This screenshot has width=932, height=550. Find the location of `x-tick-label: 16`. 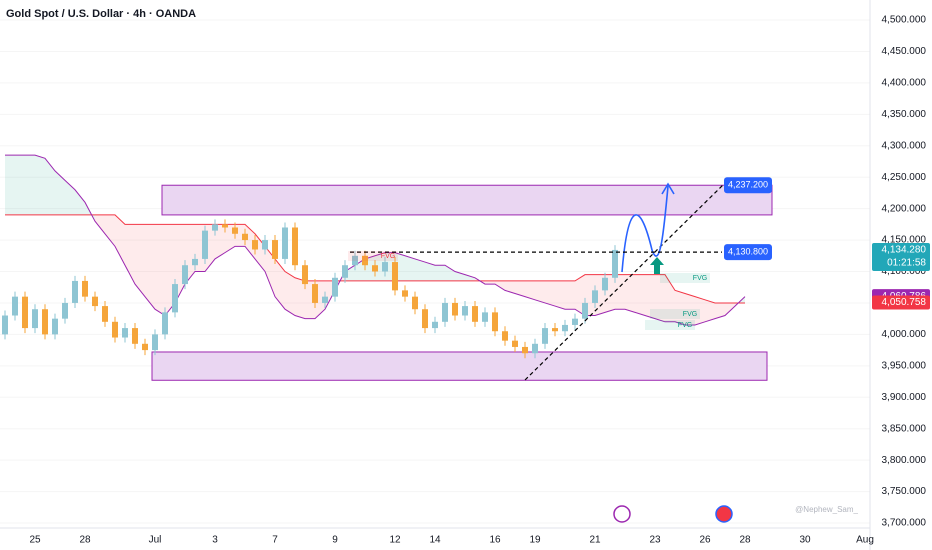

x-tick-label: 16 is located at coordinates (495, 540).